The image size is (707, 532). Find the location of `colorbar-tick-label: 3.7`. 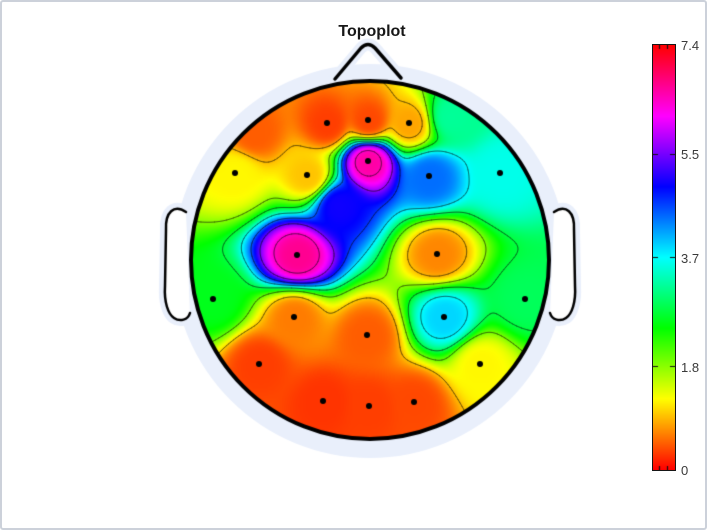

colorbar-tick-label: 3.7 is located at coordinates (690, 258).